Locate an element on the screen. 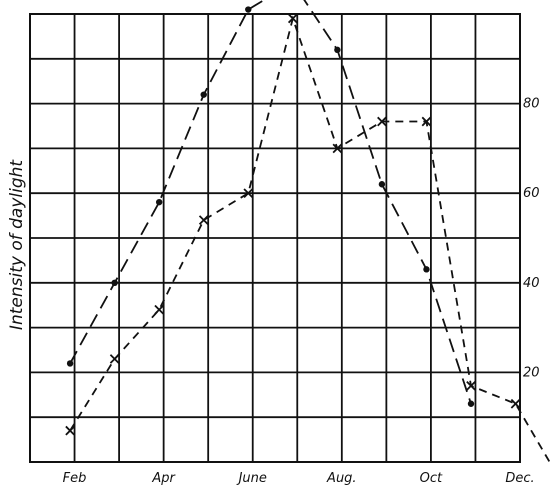 This screenshot has height=487, width=550. x-tick-label: Apr is located at coordinates (163, 478).